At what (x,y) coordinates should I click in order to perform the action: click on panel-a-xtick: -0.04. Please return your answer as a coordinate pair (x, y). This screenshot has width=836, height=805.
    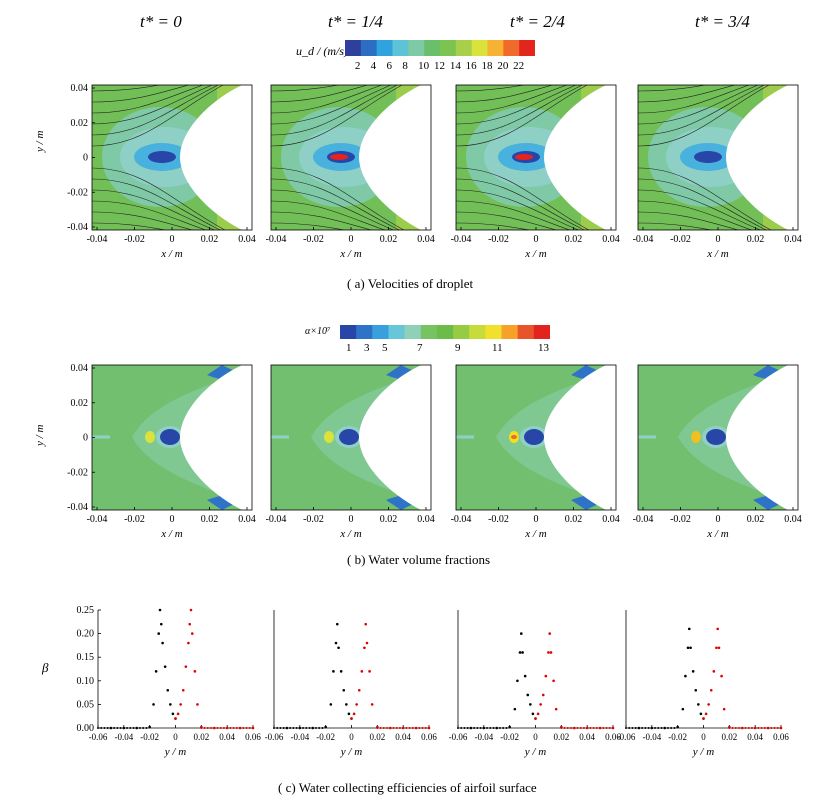
    Looking at the image, I should click on (97, 239).